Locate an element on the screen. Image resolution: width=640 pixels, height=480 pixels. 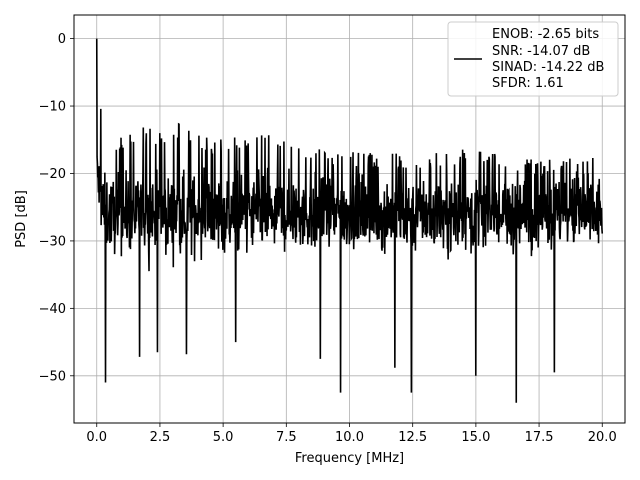
x-ticks: 0.0 2.5 5.0 7.5 10.0 12.5 15.0 17.5 20.0 is located at coordinates (351, 434).